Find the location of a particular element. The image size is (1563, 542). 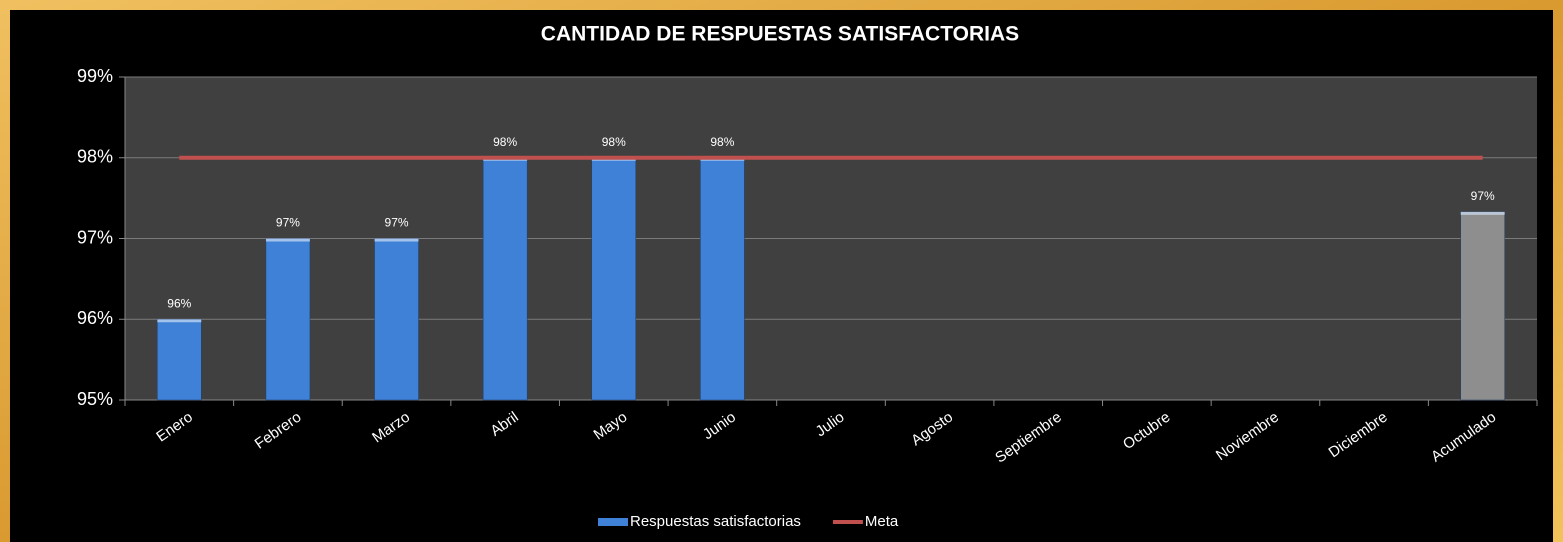

legend-swatch is located at coordinates (613, 522).